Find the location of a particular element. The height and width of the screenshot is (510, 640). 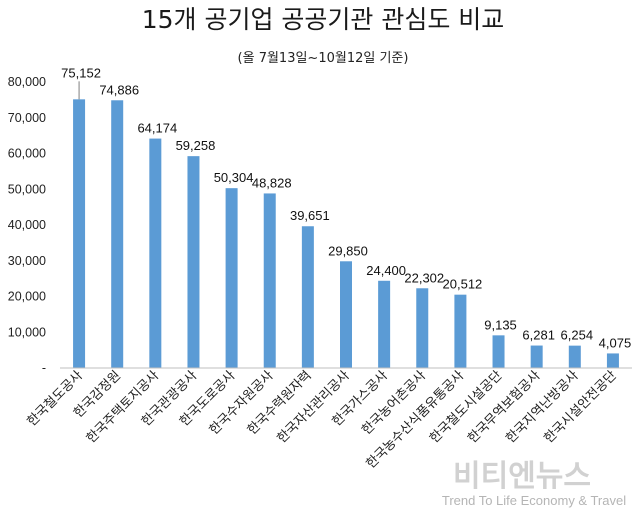

x-category-label: 한국시설안전공단 is located at coordinates (580, 407).